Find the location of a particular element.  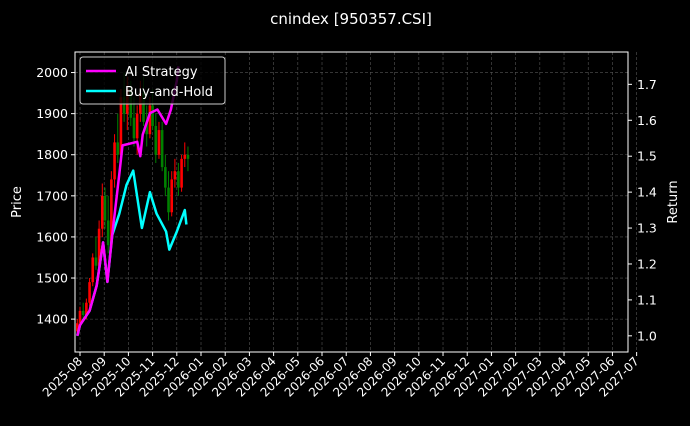

y-right-tick-label: 1.3 is located at coordinates (647, 228).